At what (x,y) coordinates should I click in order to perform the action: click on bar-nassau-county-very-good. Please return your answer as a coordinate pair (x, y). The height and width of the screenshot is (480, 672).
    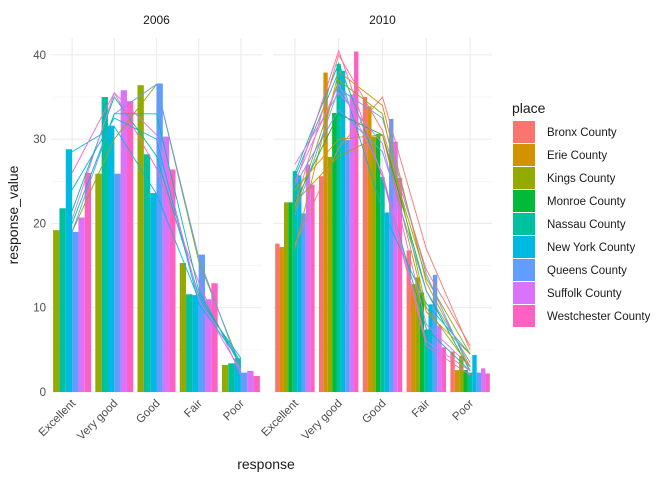
    Looking at the image, I should click on (104, 244).